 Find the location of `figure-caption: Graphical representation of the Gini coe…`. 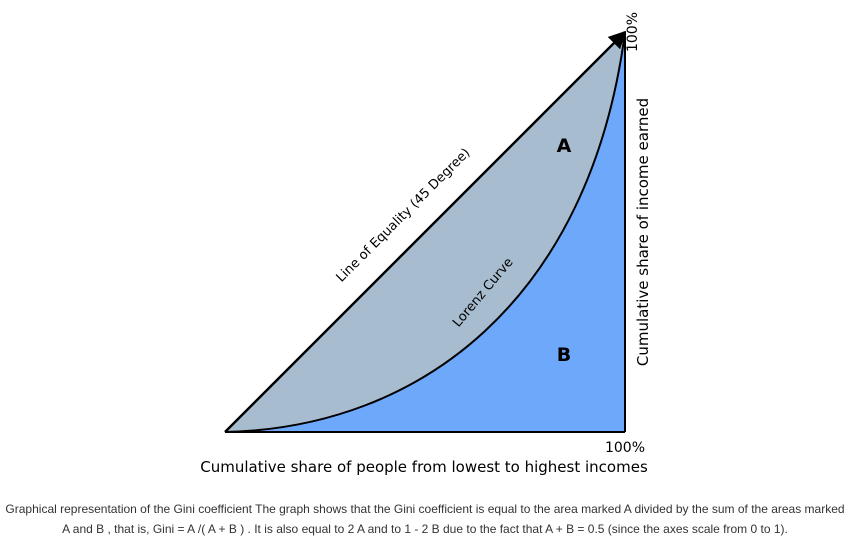

figure-caption: Graphical representation of the Gini coe… is located at coordinates (425, 519).